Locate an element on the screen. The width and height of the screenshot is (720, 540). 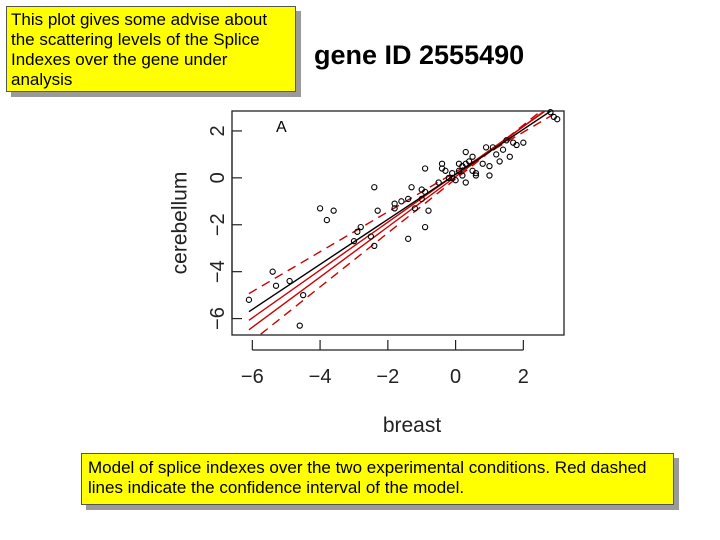
y-axis-title: cerebellum is located at coordinates (180, 223).